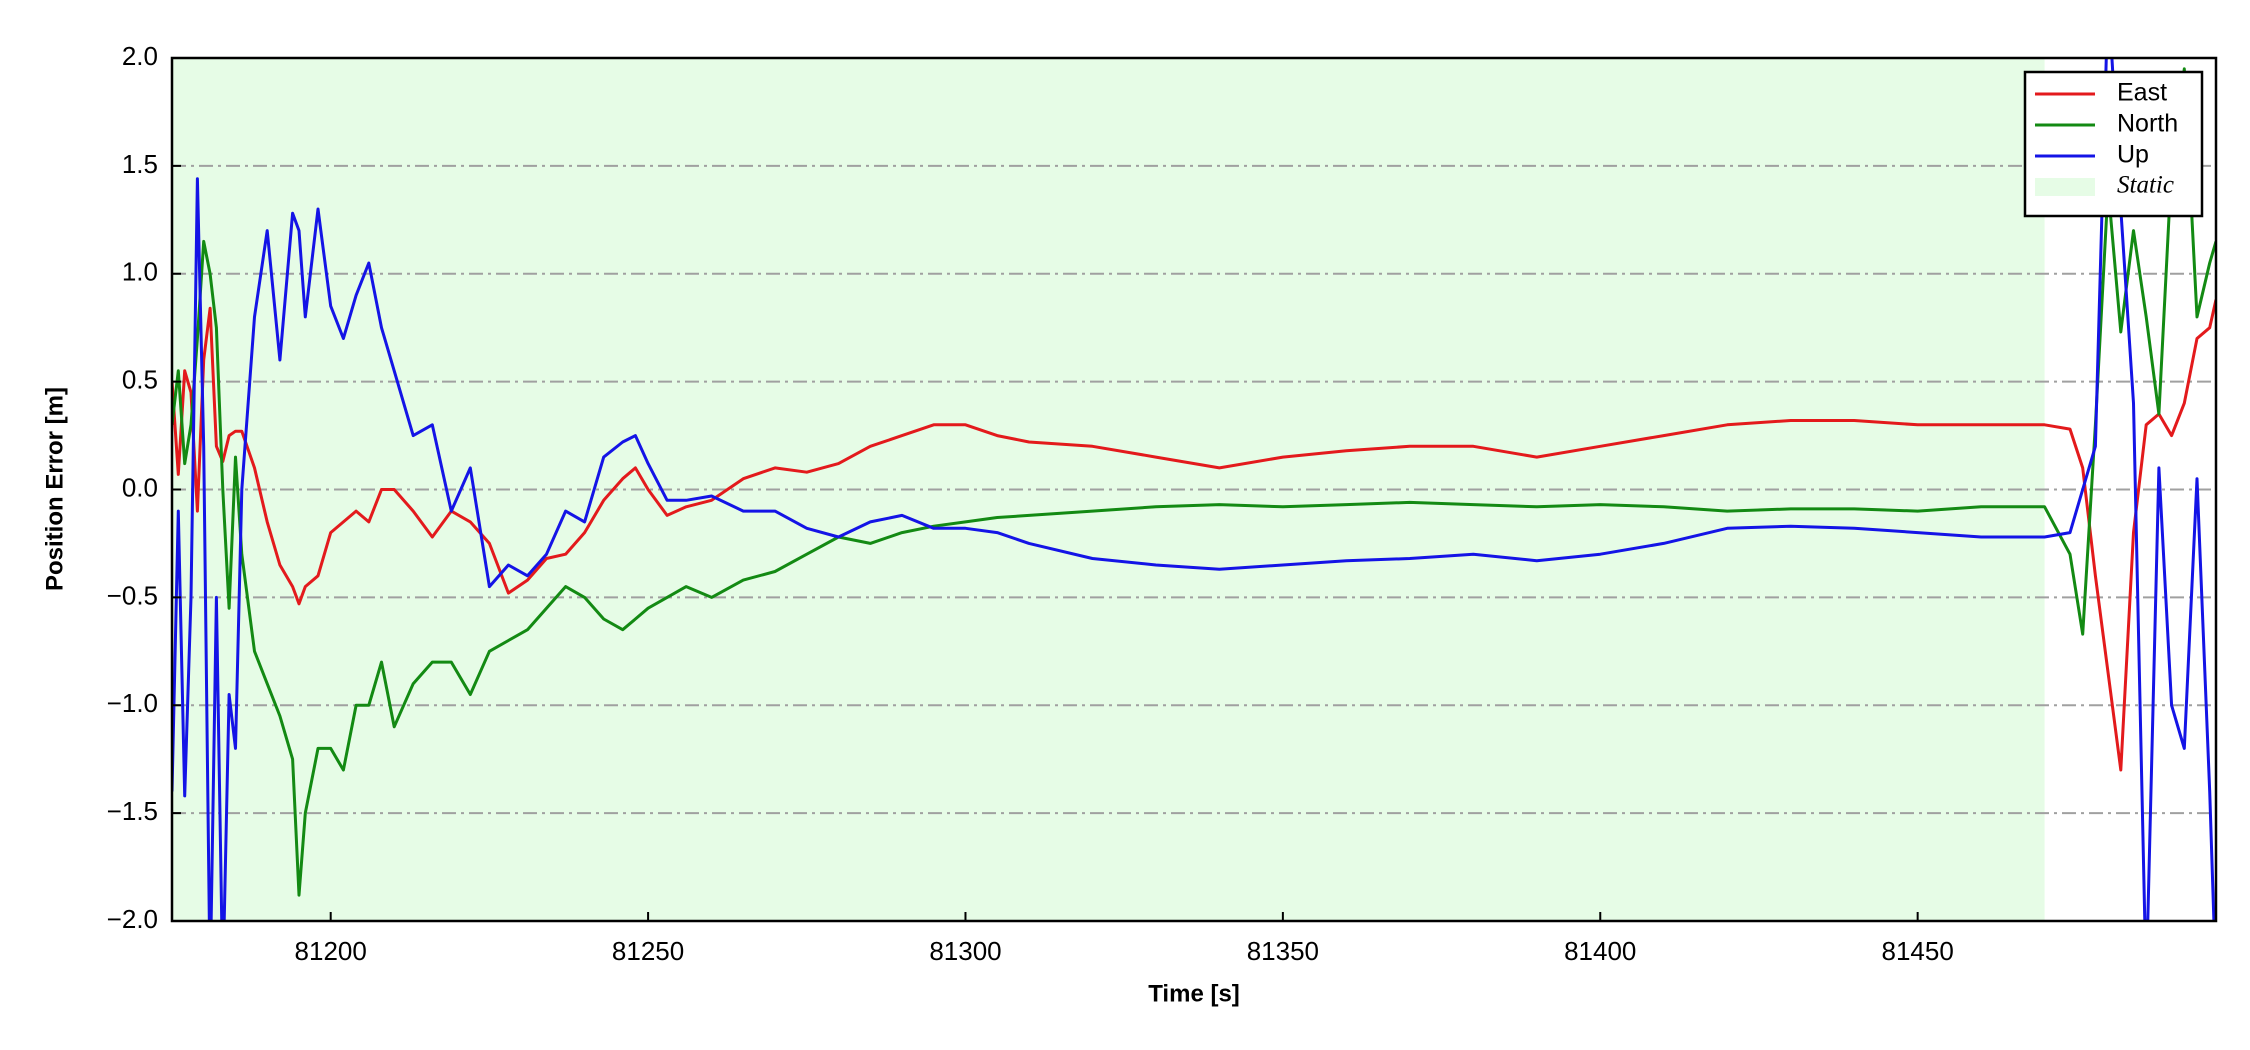  I want to click on x-tick-label: 81400, so click(1600, 951).